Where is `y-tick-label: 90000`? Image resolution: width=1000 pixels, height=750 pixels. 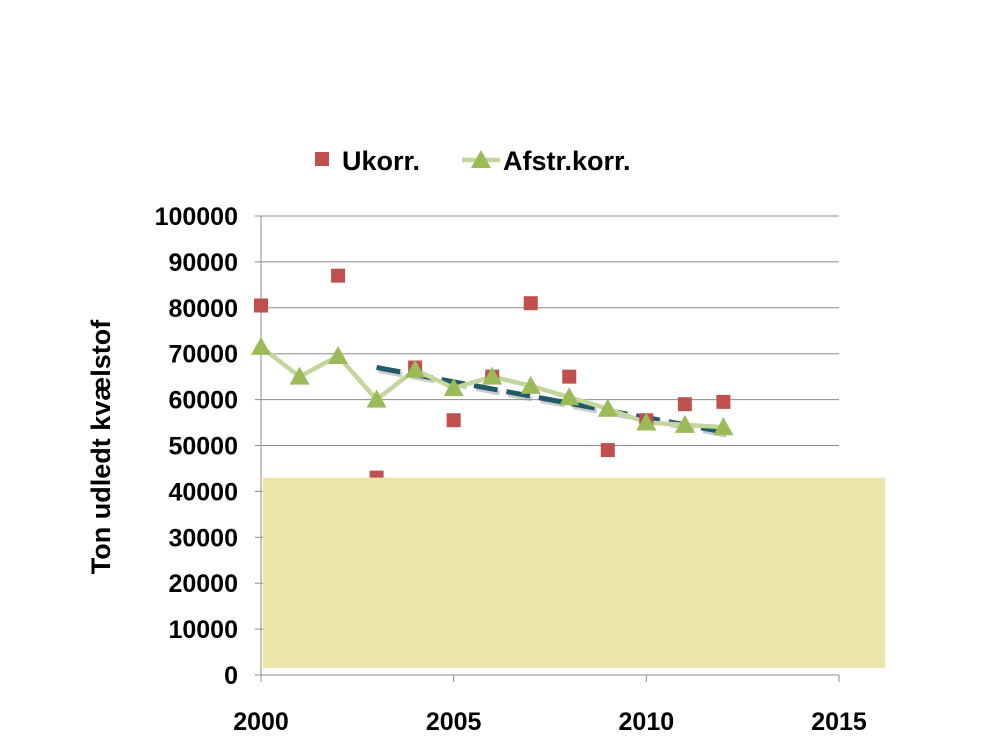 y-tick-label: 90000 is located at coordinates (203, 263).